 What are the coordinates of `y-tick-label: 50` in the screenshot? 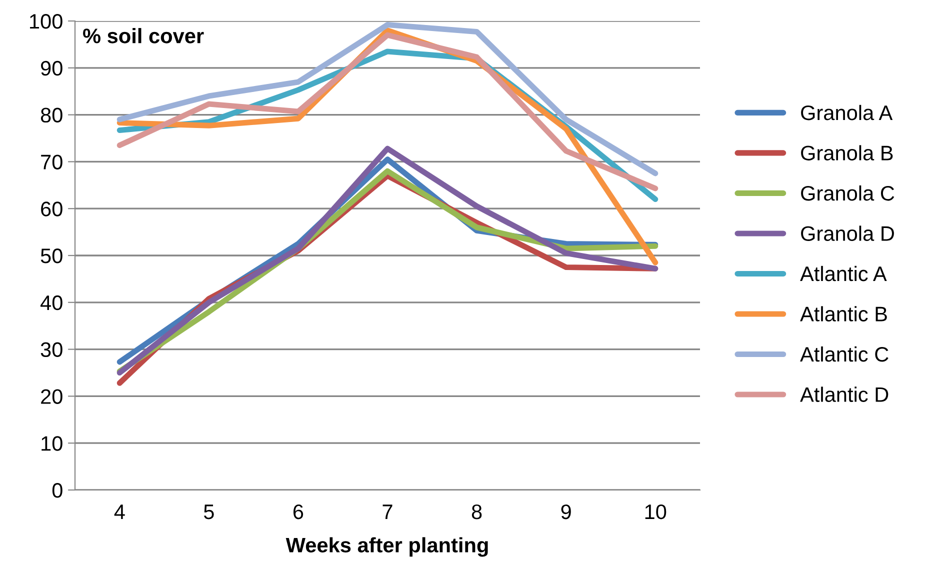 It's located at (51, 256).